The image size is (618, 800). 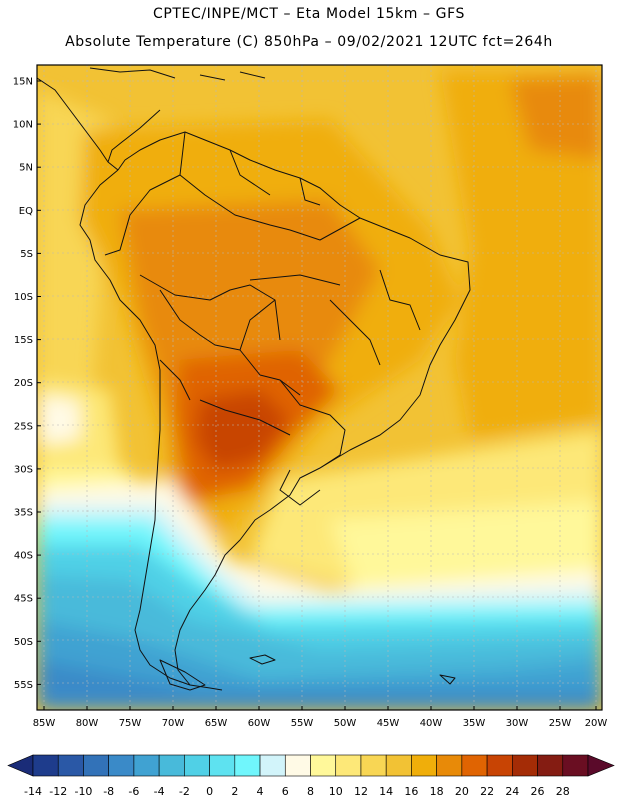 I want to click on colorbar-label: -10, so click(x=83, y=791).